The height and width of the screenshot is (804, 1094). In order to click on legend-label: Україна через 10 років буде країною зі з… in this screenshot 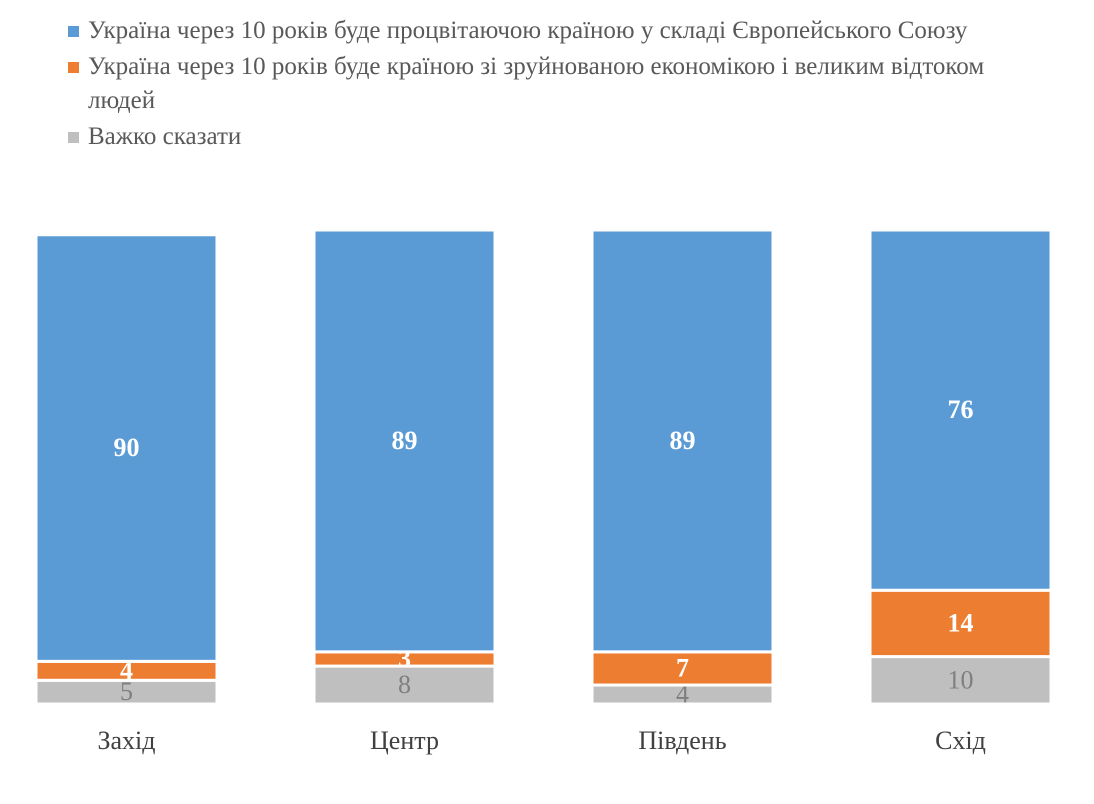, I will do `click(536, 83)`.